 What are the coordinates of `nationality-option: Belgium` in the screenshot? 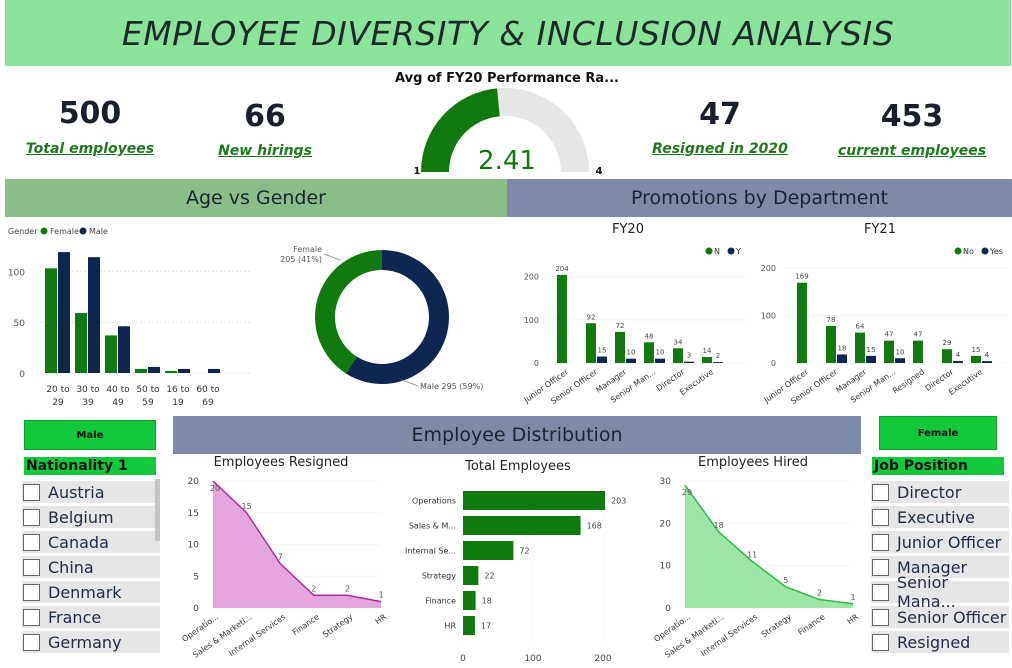 It's located at (91, 517).